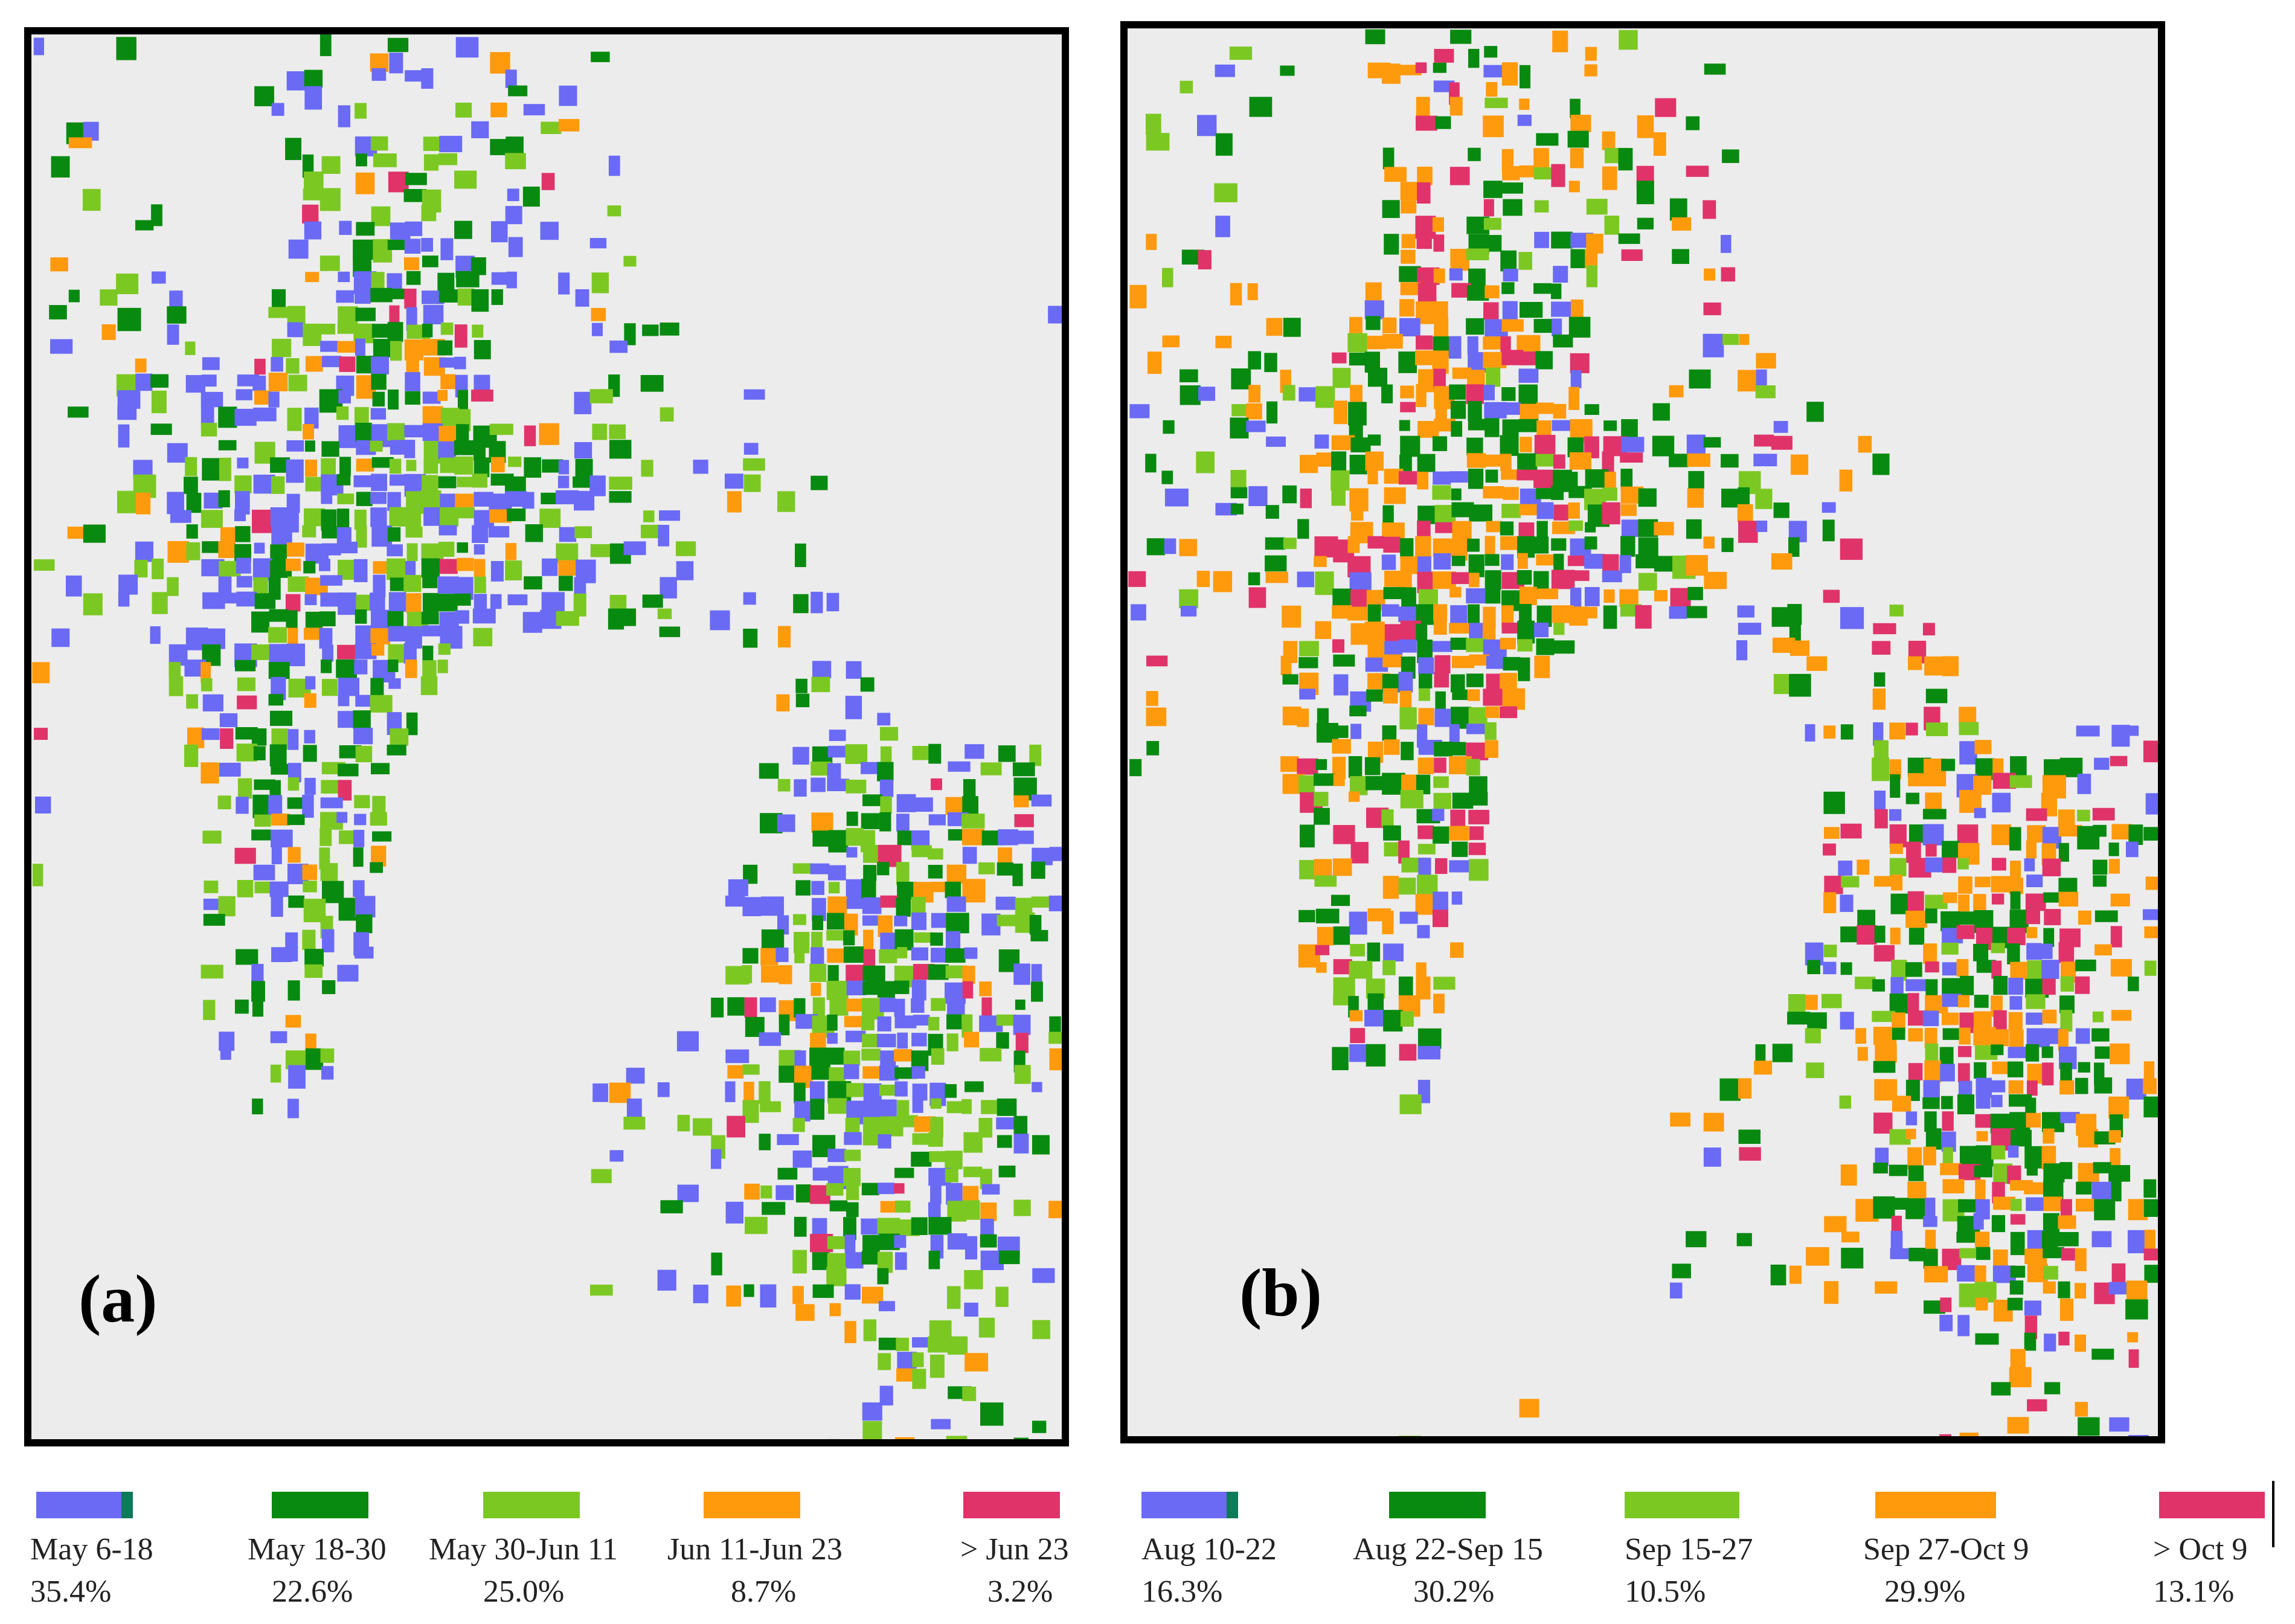 This screenshot has height=1624, width=2295. I want to click on legend-percent: 3.2%, so click(1020, 1592).